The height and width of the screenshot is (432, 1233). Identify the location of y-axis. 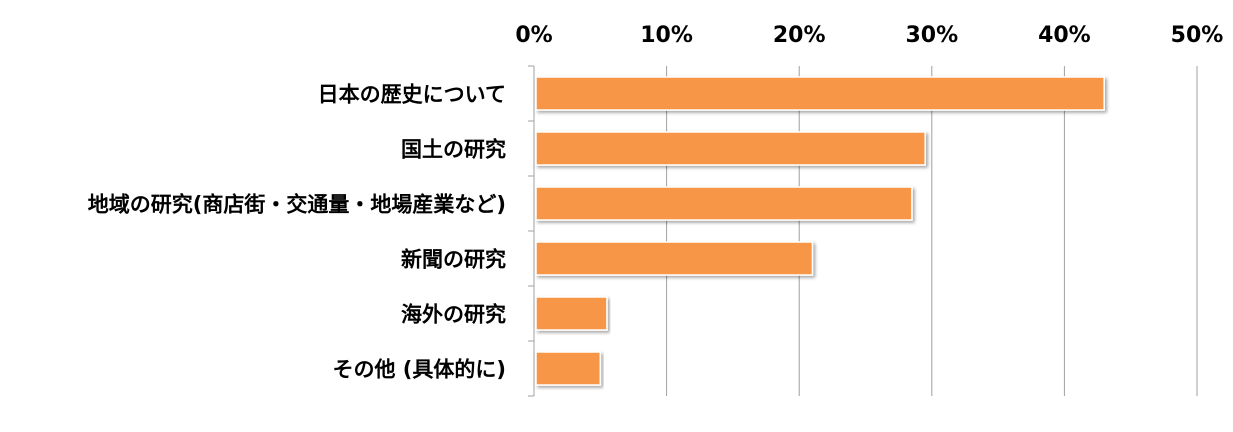
(531, 231).